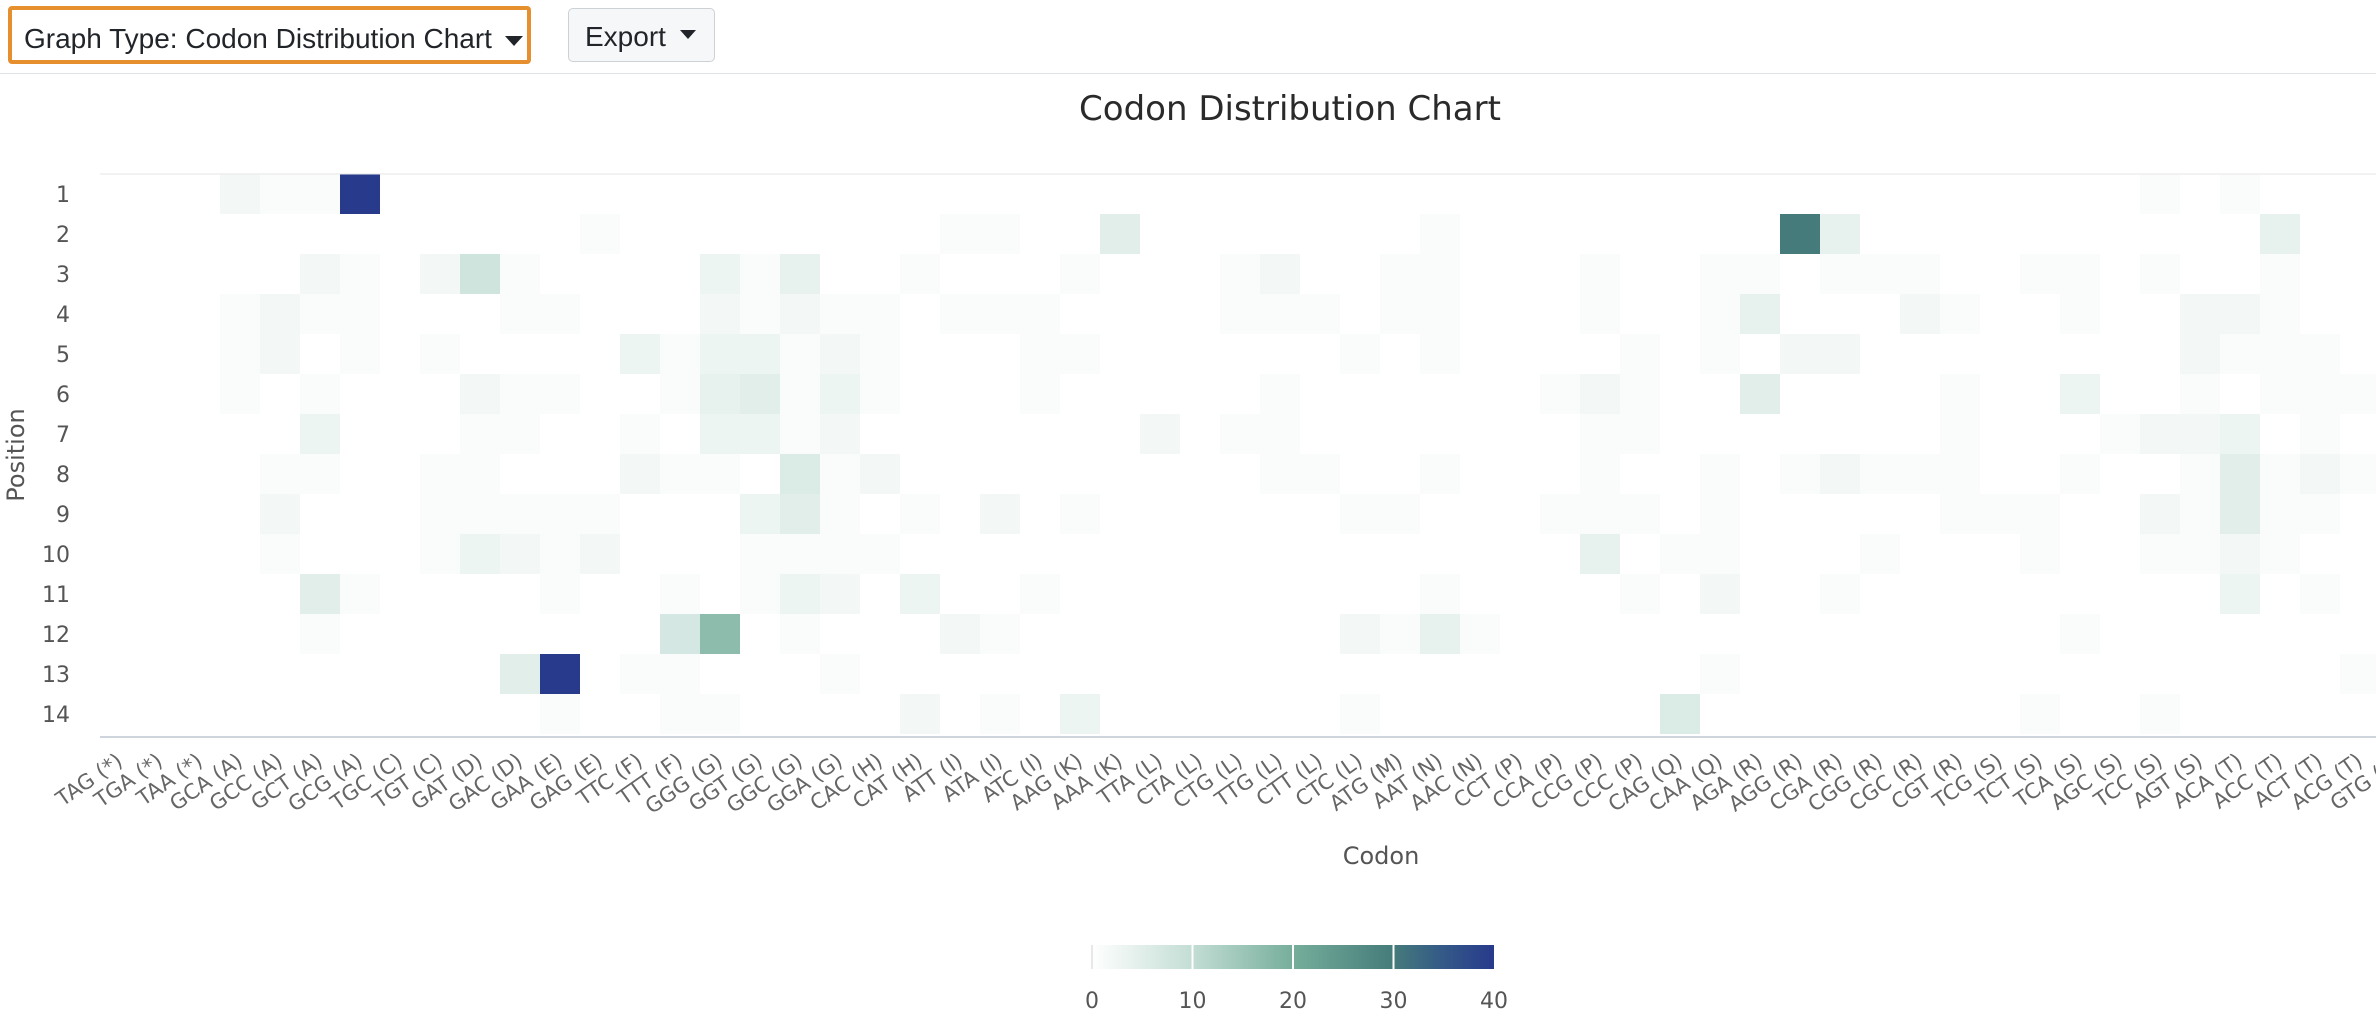 The height and width of the screenshot is (1024, 2376). Describe the element at coordinates (258, 38) in the screenshot. I see `graph-type-label: Graph Type: Codon Distribution Chart` at that location.